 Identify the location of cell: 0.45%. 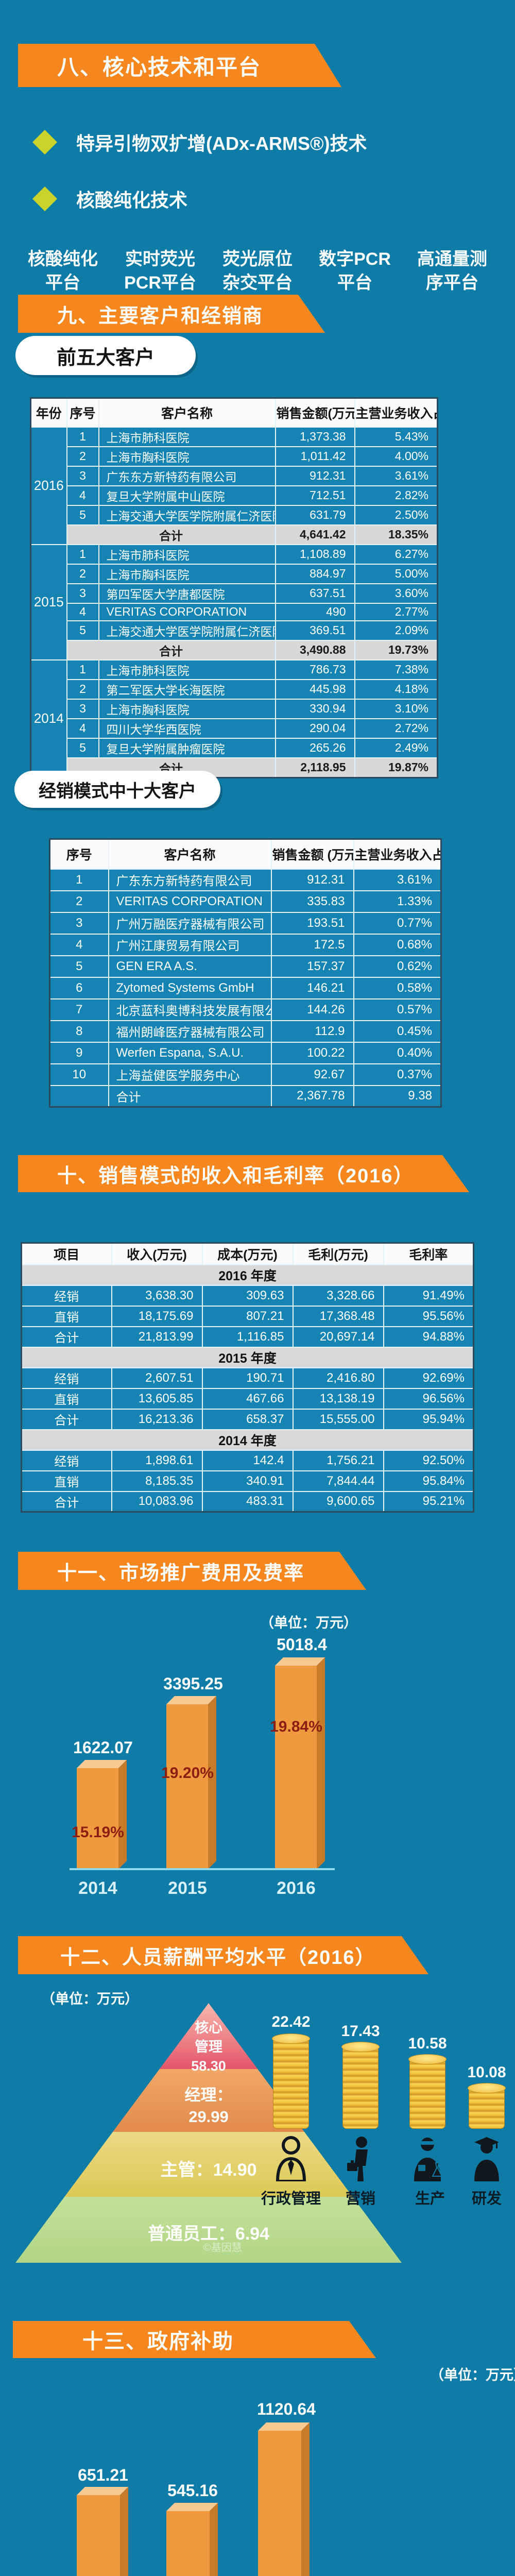
(398, 1031).